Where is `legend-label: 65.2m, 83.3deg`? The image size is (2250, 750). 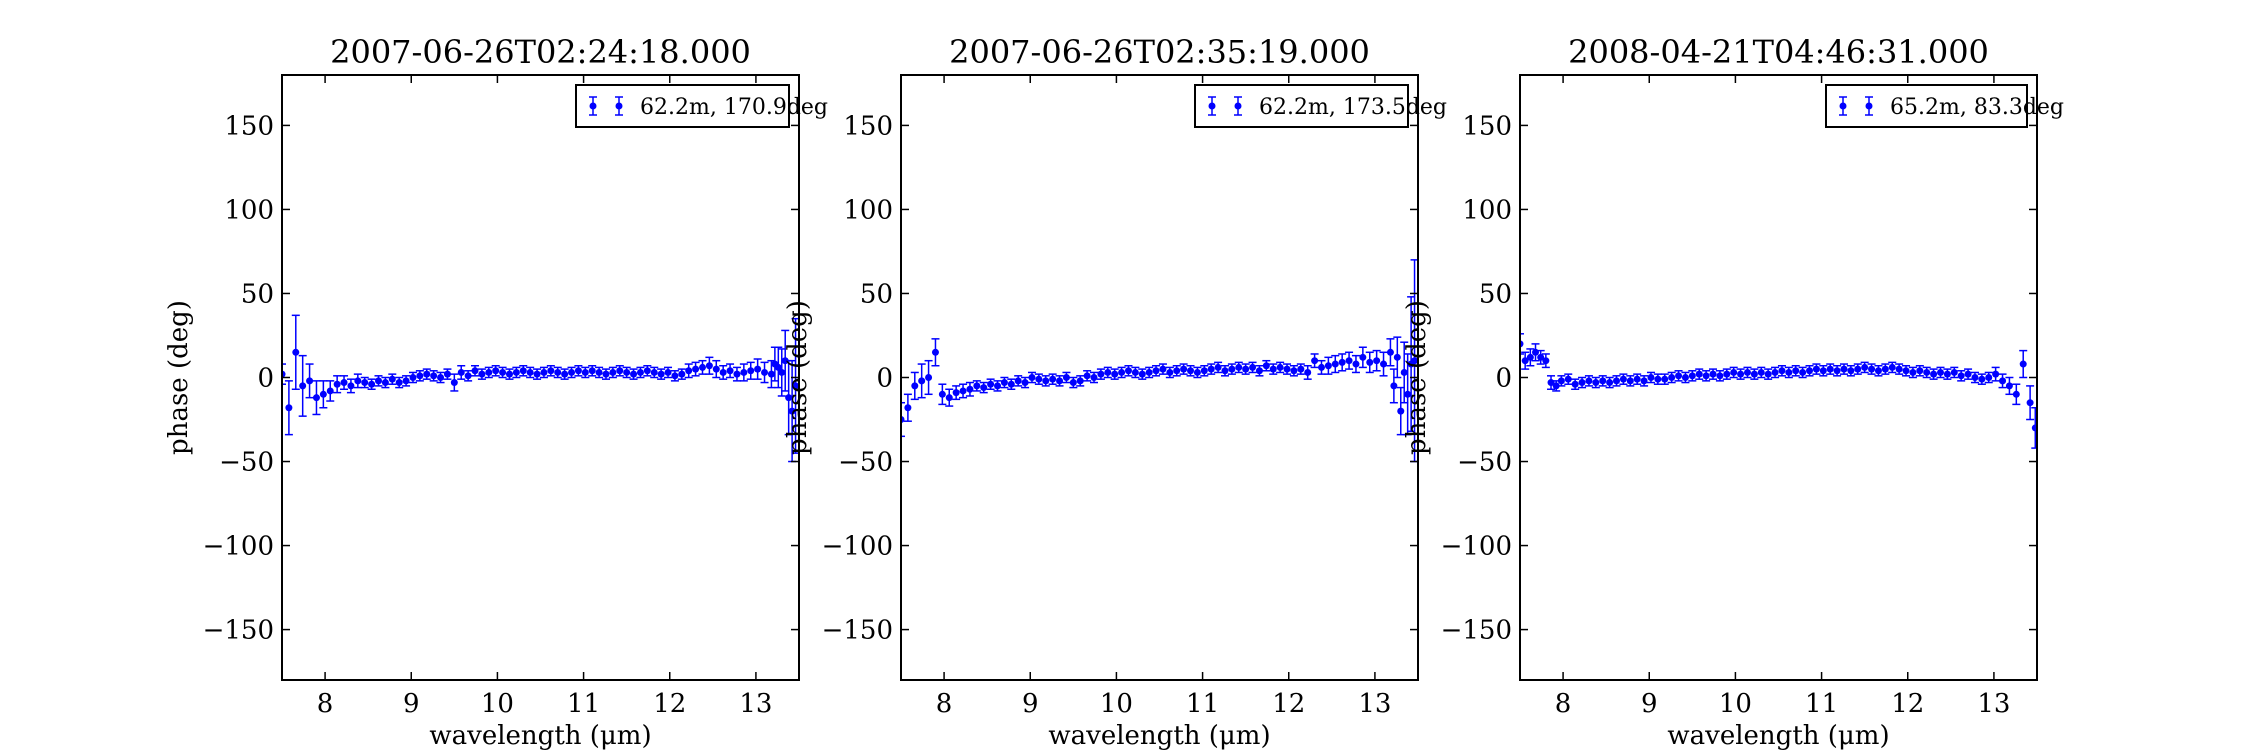
legend-label: 65.2m, 83.3deg is located at coordinates (1977, 107).